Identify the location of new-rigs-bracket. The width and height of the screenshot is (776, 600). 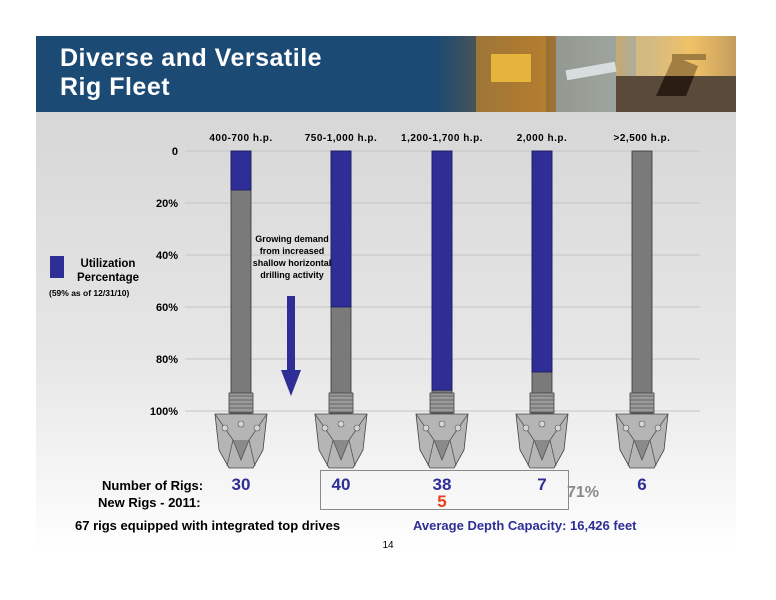
(444, 490).